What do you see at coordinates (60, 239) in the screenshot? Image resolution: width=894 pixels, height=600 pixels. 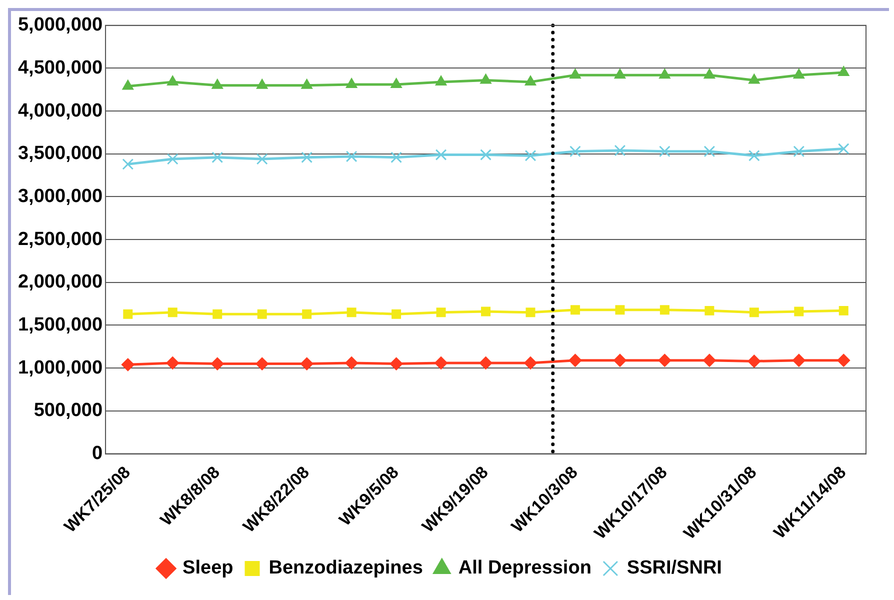 I see `y-tick-label: 2,500,000` at bounding box center [60, 239].